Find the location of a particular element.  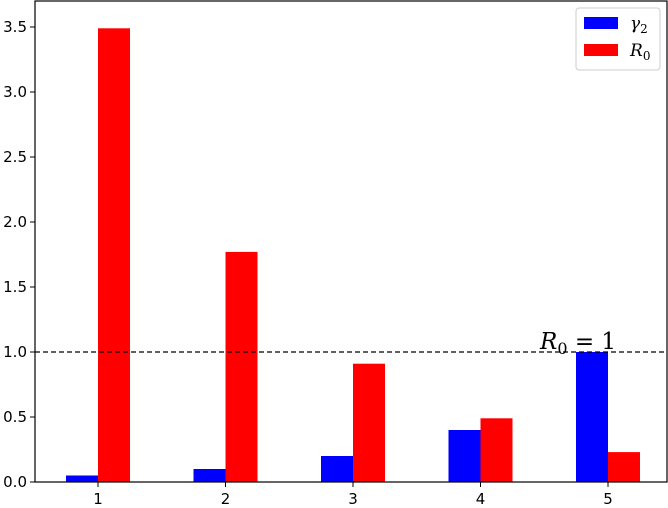

reference-line-label: R0 = 1 is located at coordinates (577, 343).